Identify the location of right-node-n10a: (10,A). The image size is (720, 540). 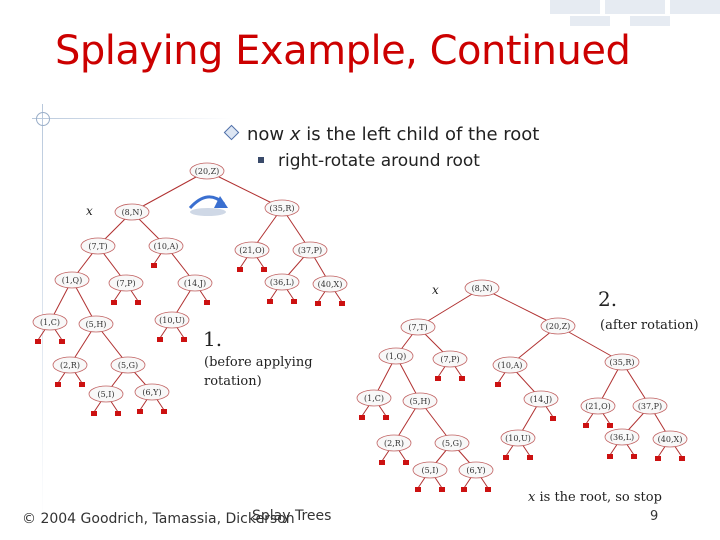
(510, 365).